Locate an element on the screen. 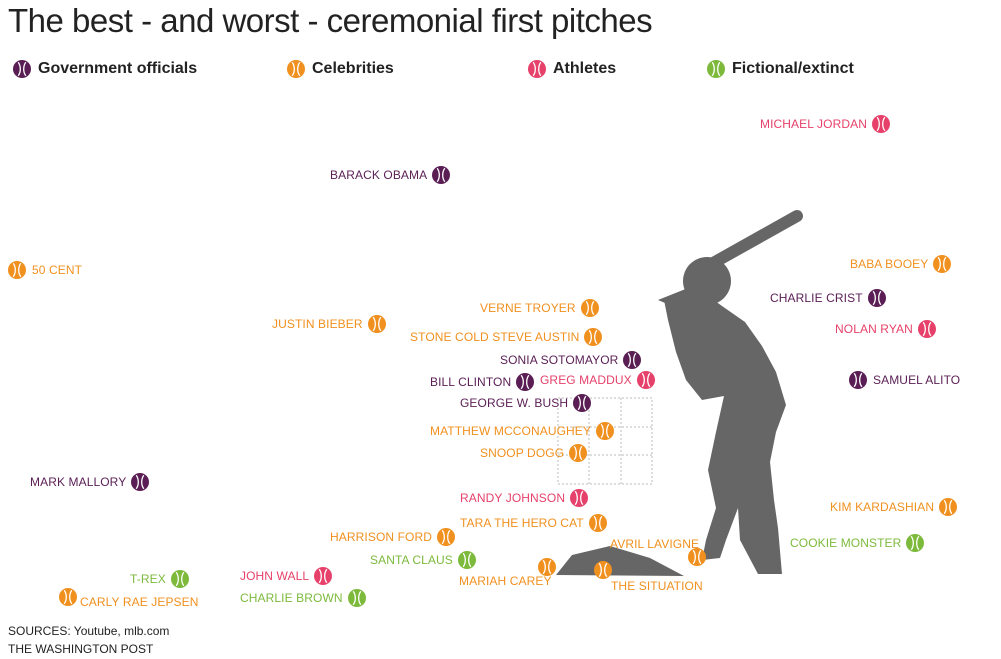 The width and height of the screenshot is (1001, 659). legend-item-government-officials: Government officials is located at coordinates (104, 69).